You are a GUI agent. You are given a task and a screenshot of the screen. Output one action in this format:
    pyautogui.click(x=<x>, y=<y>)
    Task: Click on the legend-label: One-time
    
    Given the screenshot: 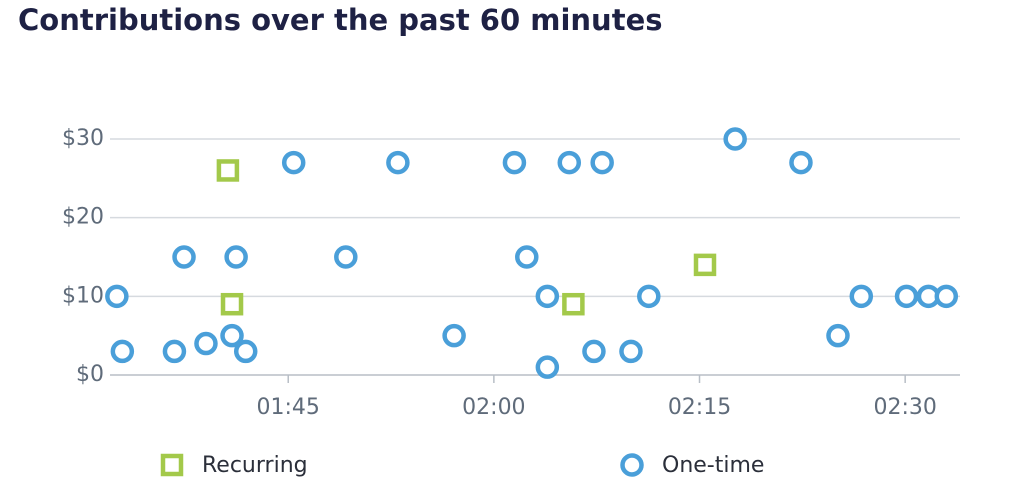 What is the action you would take?
    pyautogui.click(x=713, y=465)
    